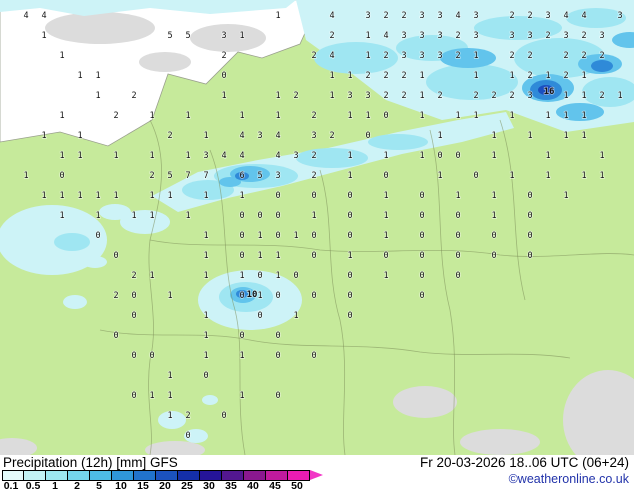 The width and height of the screenshot is (634, 492). Describe the element at coordinates (187, 486) in the screenshot. I see `legend-tick-label: 25` at that location.